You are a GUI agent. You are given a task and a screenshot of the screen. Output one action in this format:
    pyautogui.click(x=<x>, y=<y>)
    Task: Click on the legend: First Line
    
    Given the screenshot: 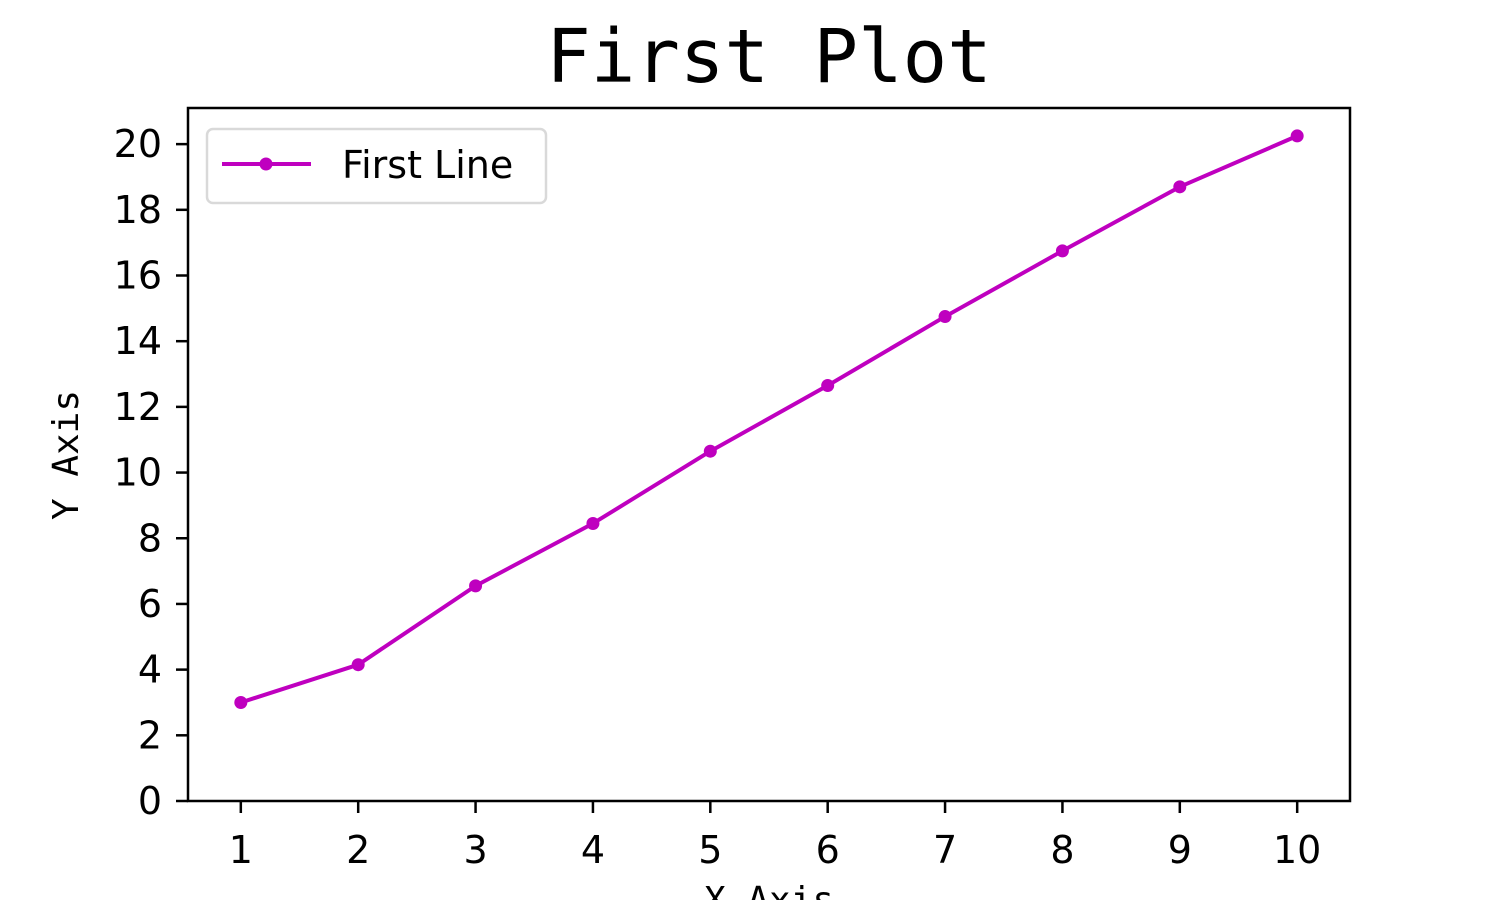 What is the action you would take?
    pyautogui.click(x=376, y=166)
    